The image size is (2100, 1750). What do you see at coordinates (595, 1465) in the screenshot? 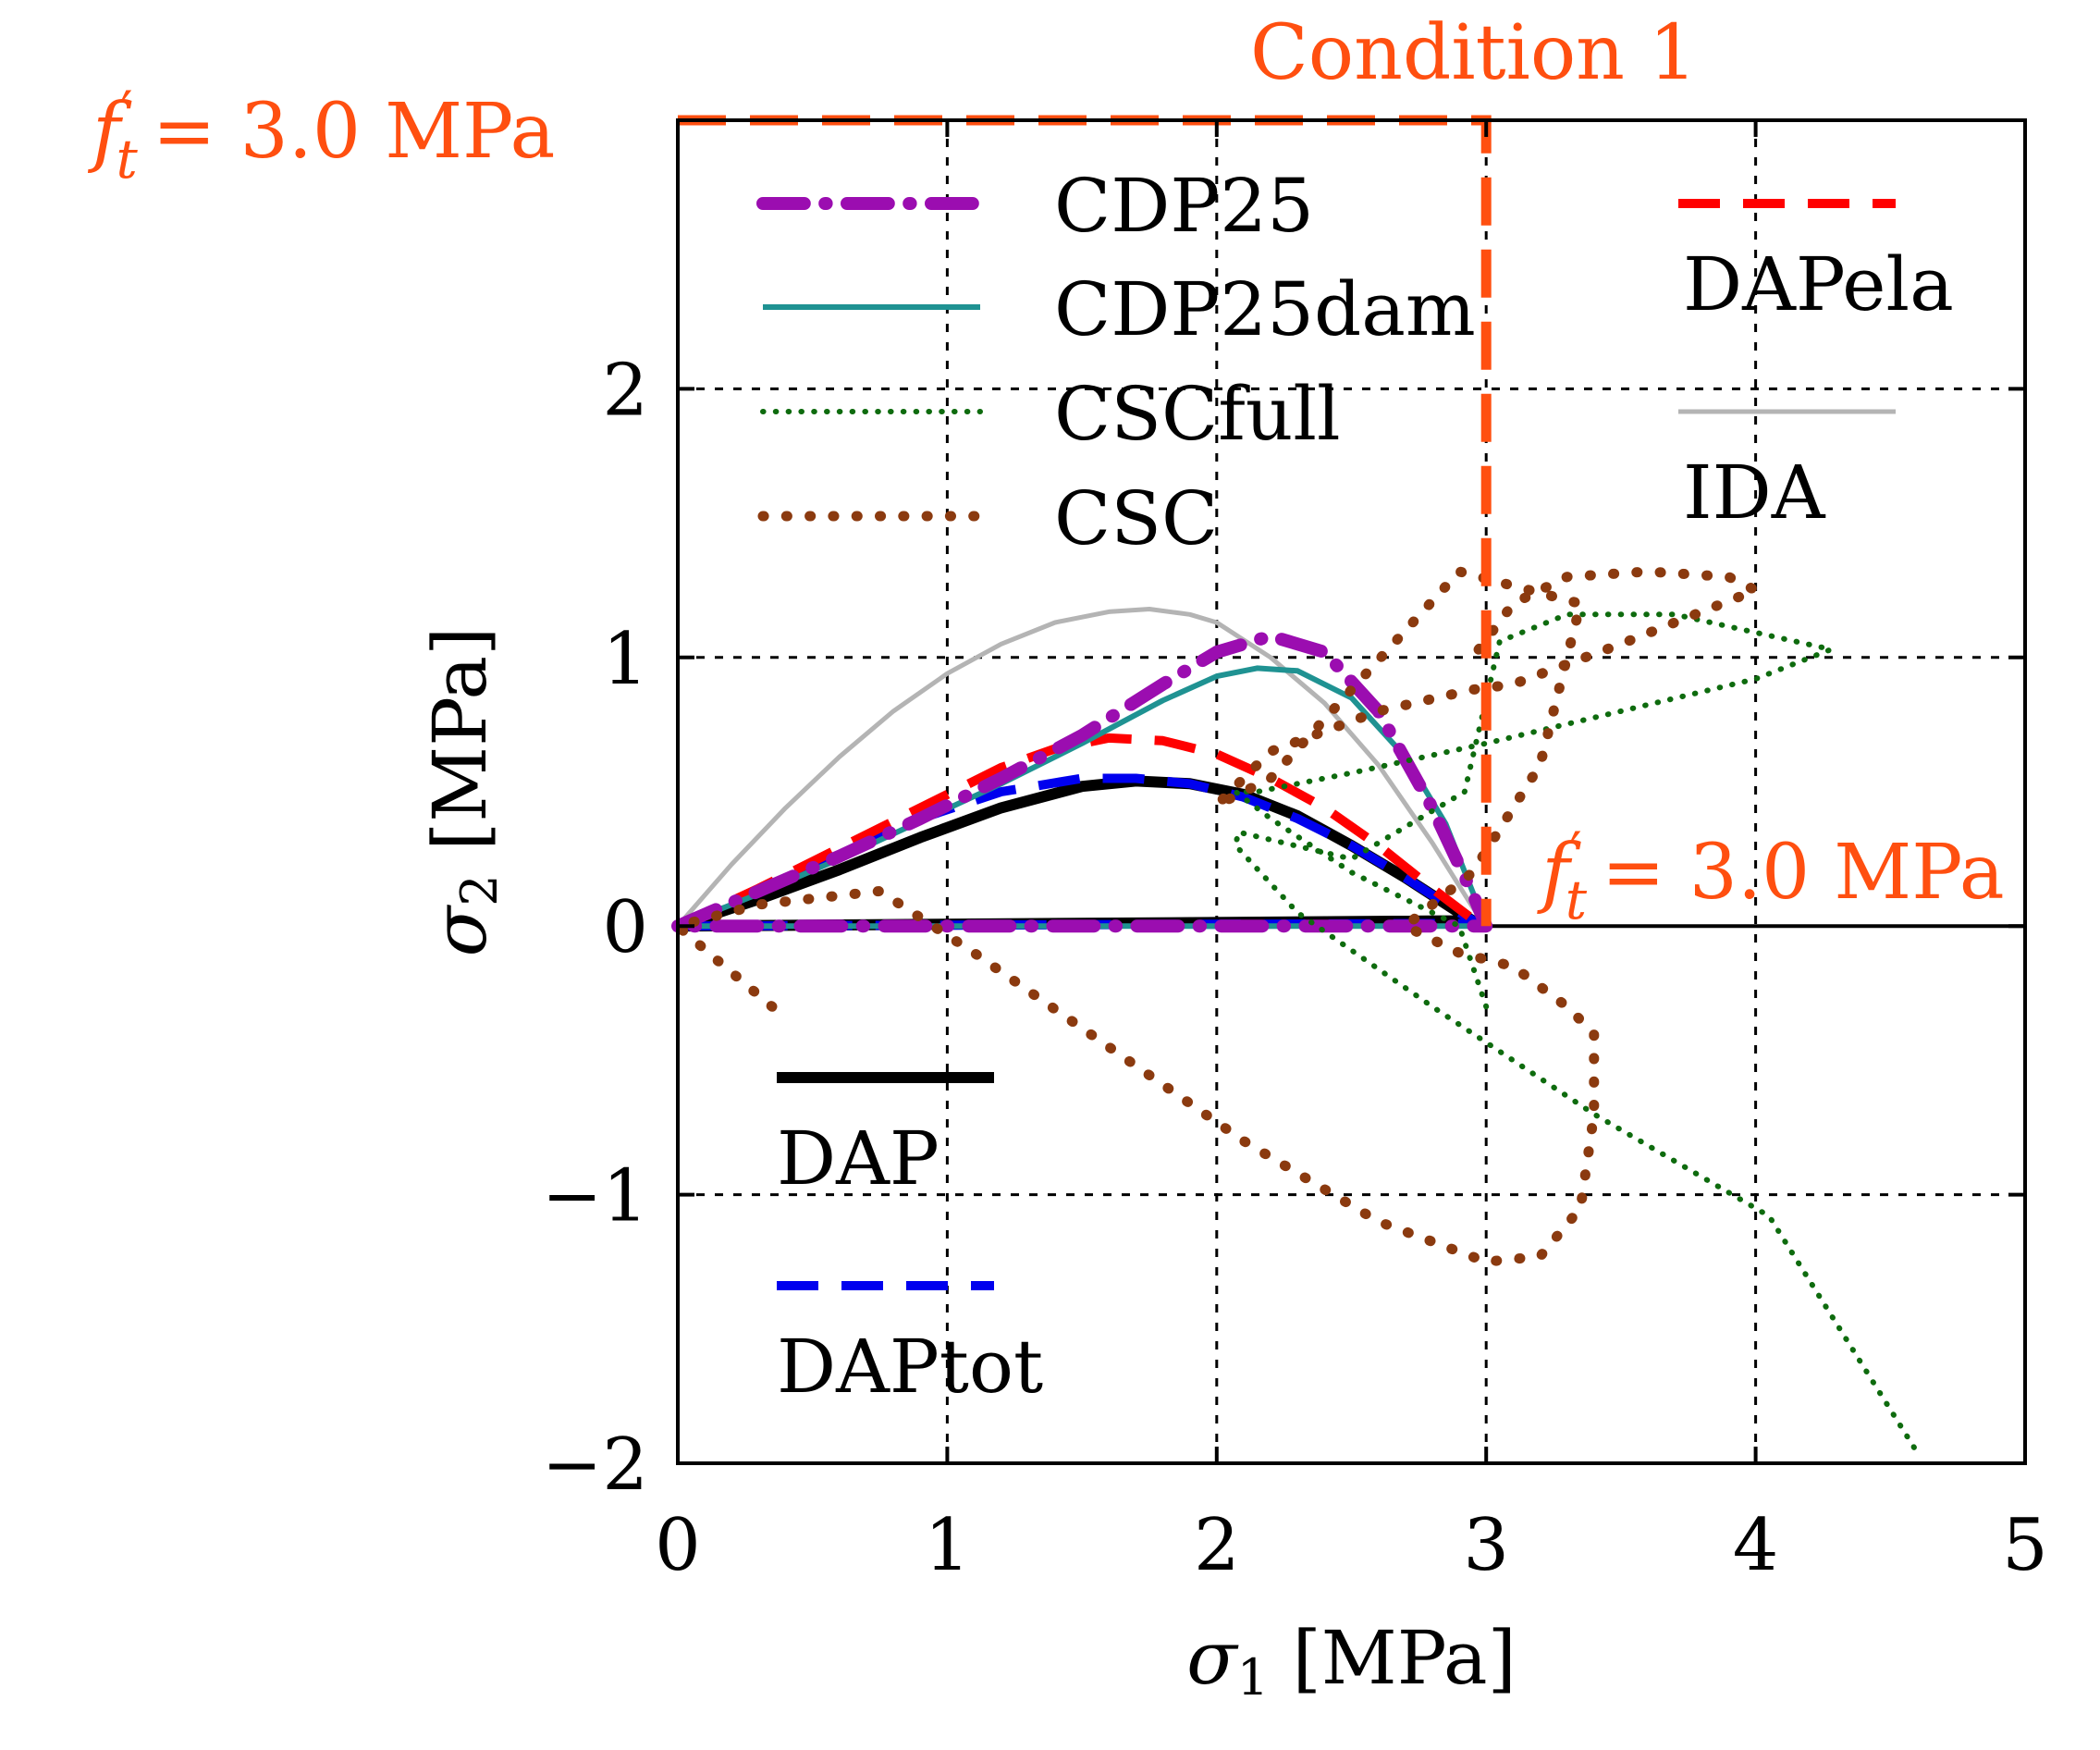
I see `y-tick-label: −2` at bounding box center [595, 1465].